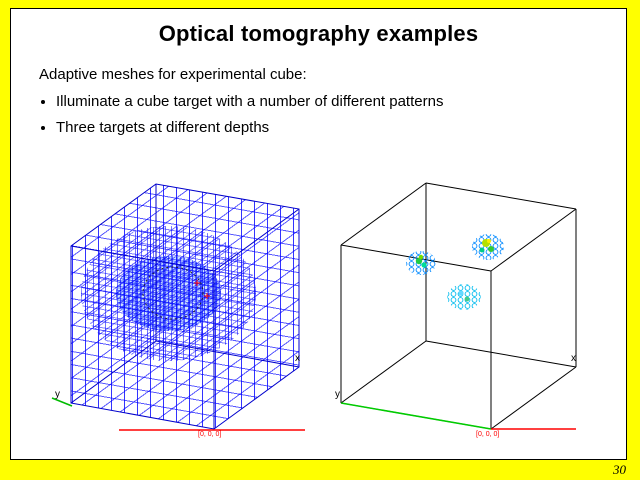  Describe the element at coordinates (202, 289) in the screenshot. I see `source-markers` at that location.